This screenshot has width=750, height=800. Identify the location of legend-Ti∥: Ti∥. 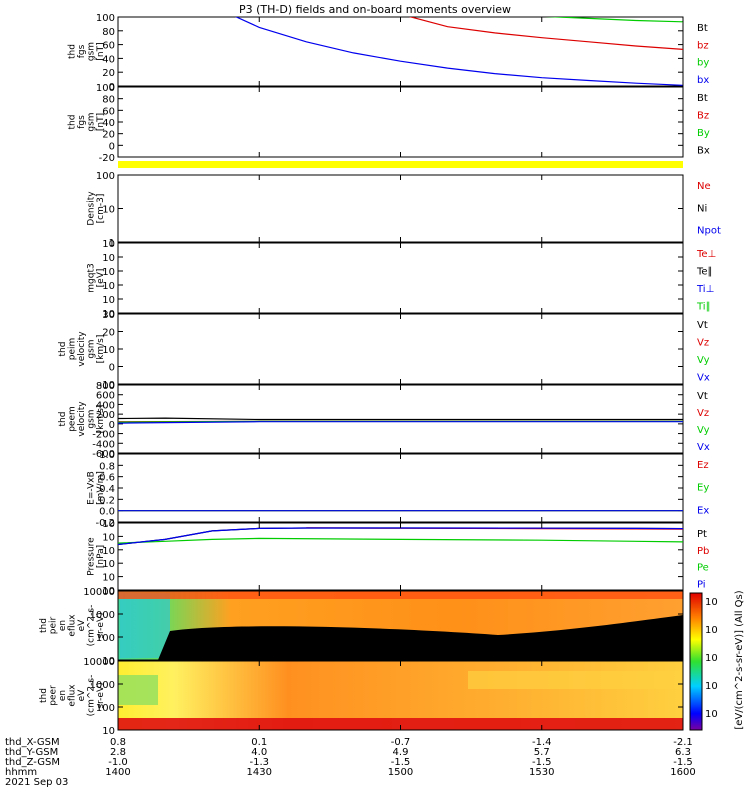
(703, 307).